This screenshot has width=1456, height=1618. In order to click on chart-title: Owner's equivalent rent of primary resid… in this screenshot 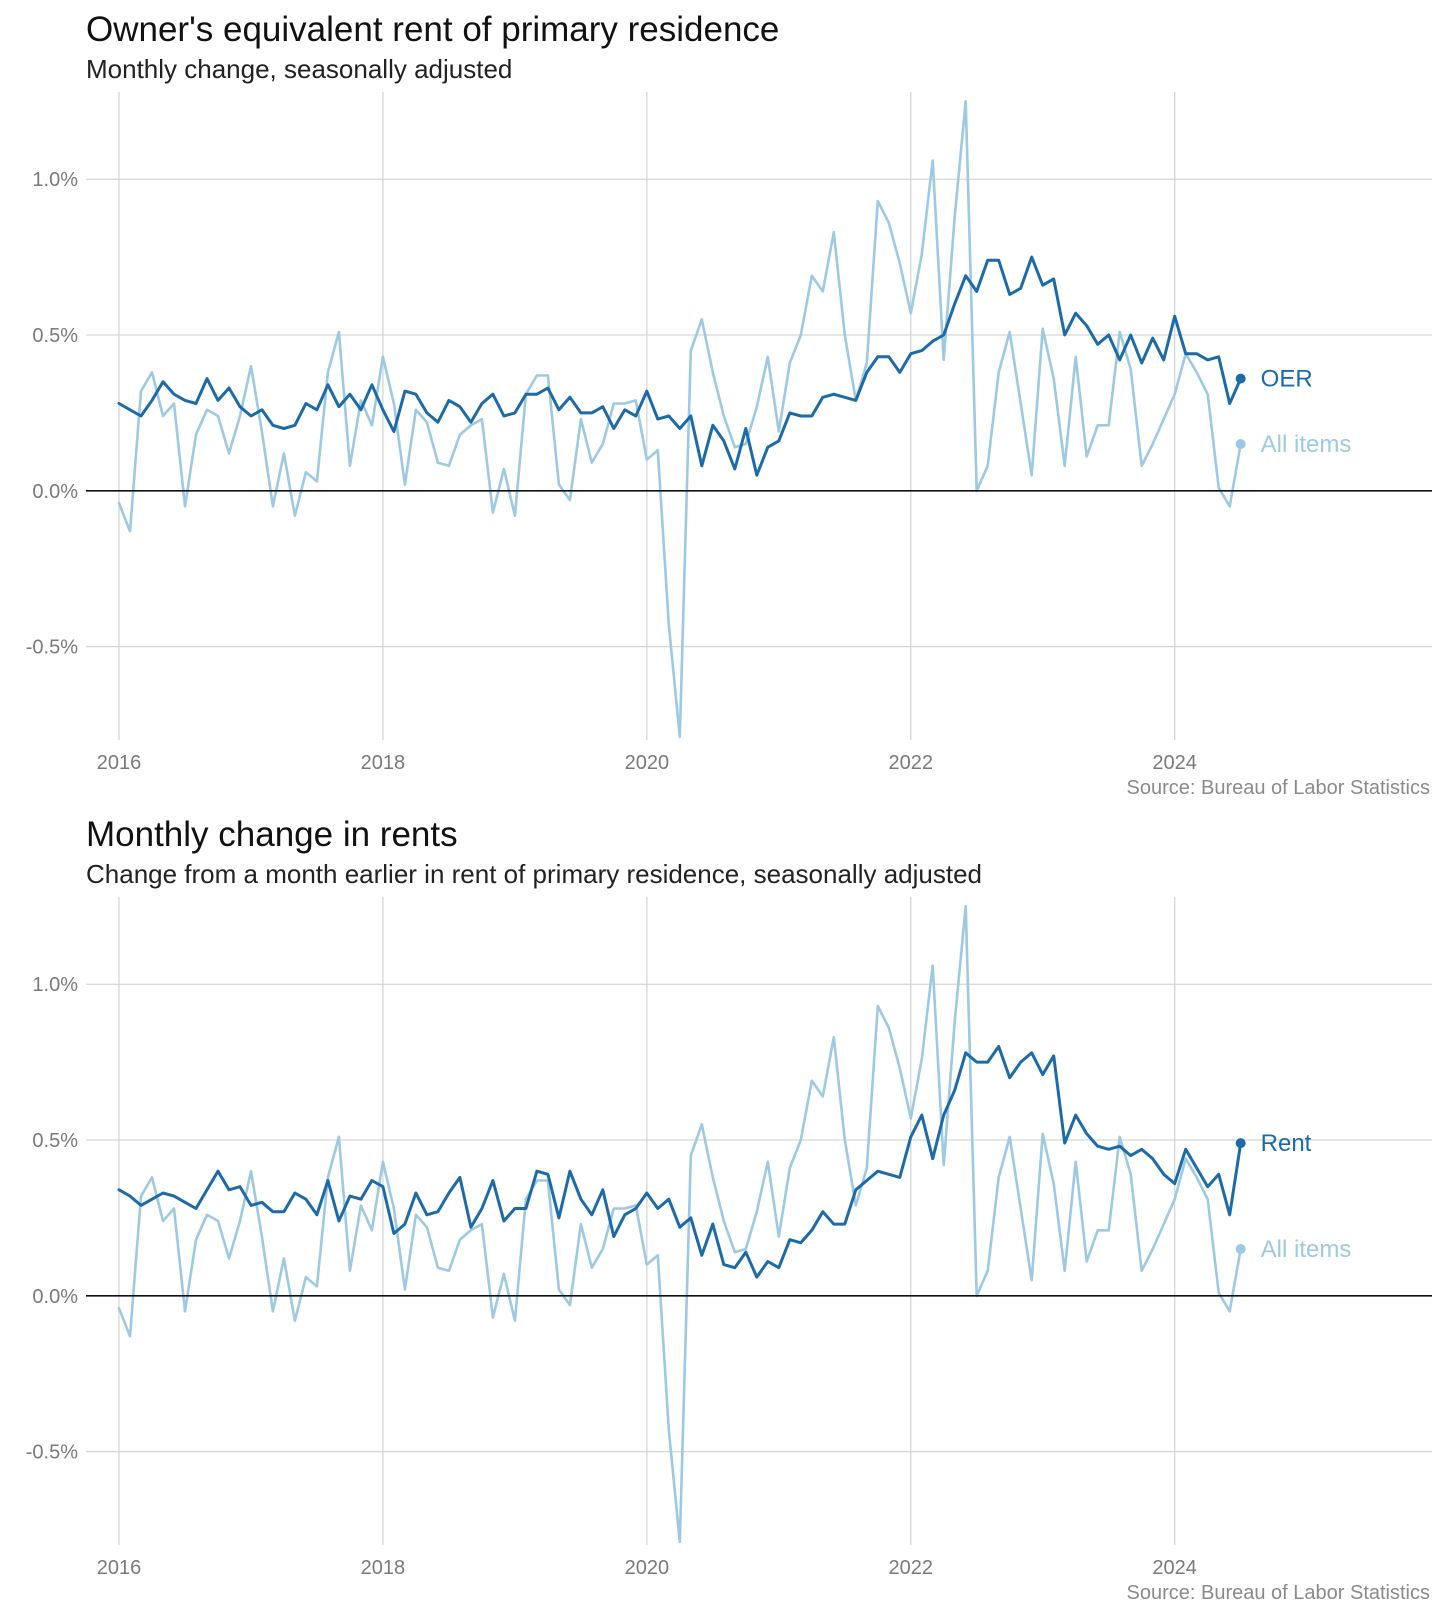, I will do `click(433, 29)`.